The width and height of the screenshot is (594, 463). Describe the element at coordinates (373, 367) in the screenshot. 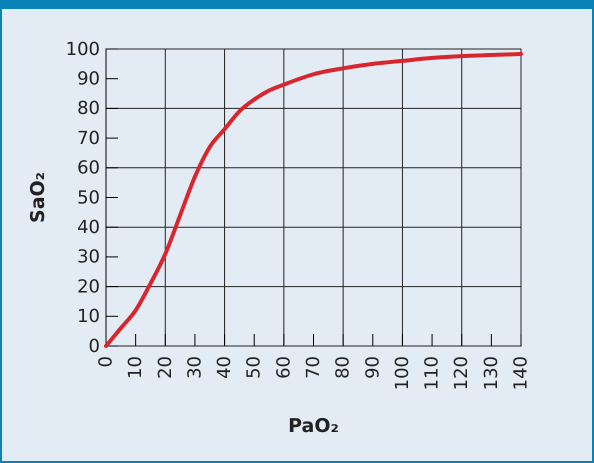

I see `x-tick-label: 90` at that location.